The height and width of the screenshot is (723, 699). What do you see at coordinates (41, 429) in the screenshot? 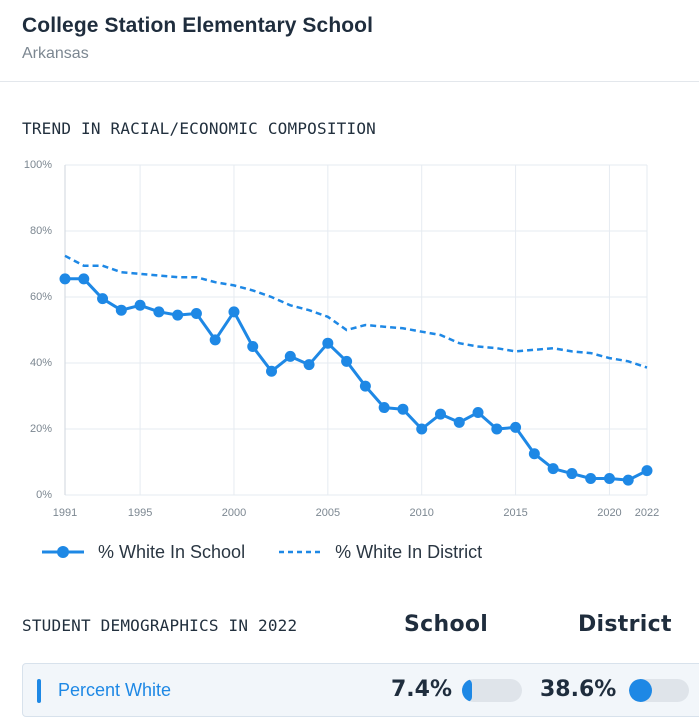
I see `y-tick-label: 20%` at bounding box center [41, 429].